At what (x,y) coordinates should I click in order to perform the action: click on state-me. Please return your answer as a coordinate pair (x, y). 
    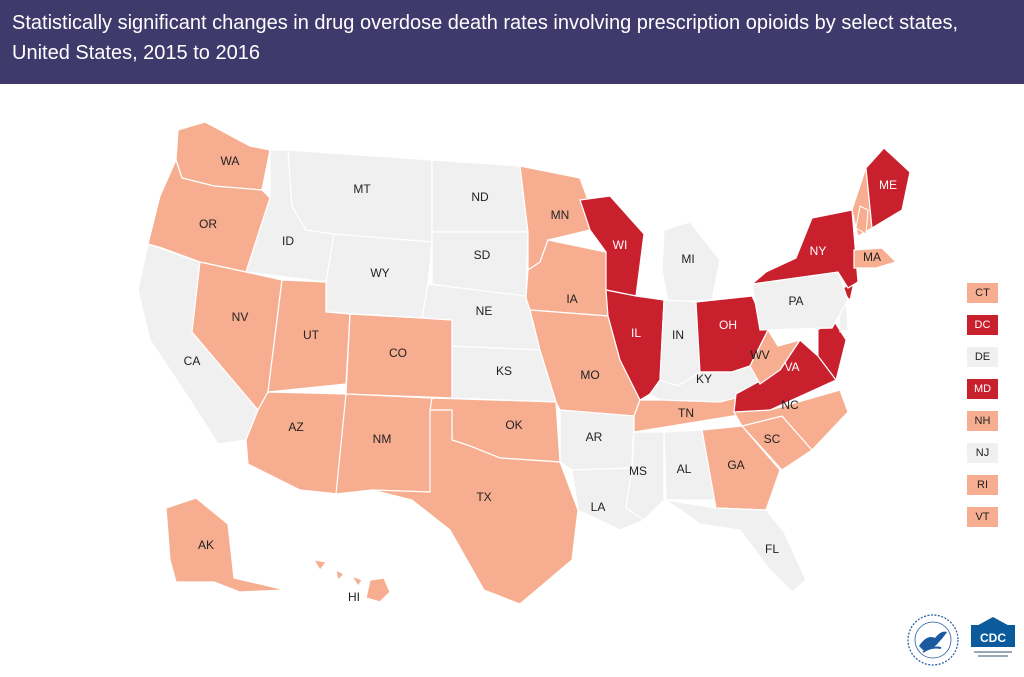
    Looking at the image, I should click on (888, 188).